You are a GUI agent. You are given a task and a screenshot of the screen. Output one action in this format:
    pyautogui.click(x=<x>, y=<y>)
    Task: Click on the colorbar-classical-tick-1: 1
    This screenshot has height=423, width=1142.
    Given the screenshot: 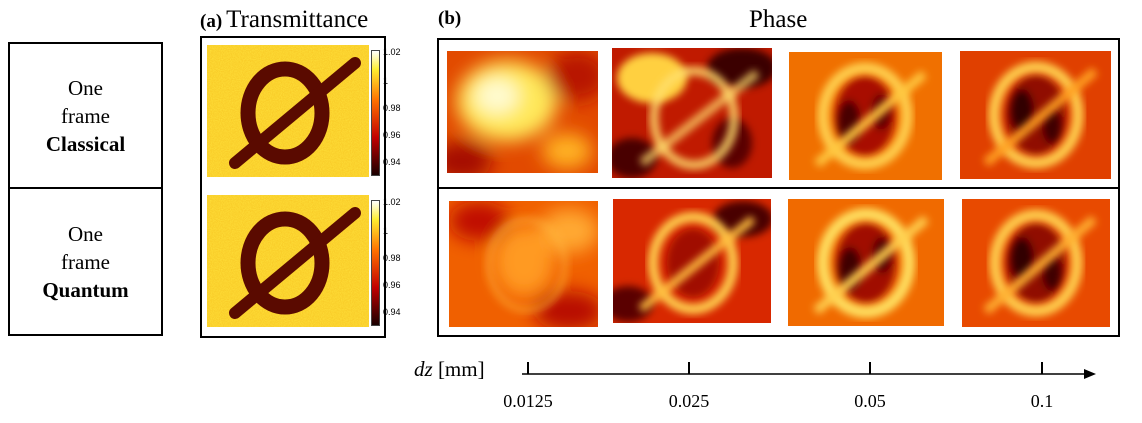 What is the action you would take?
    pyautogui.click(x=386, y=81)
    